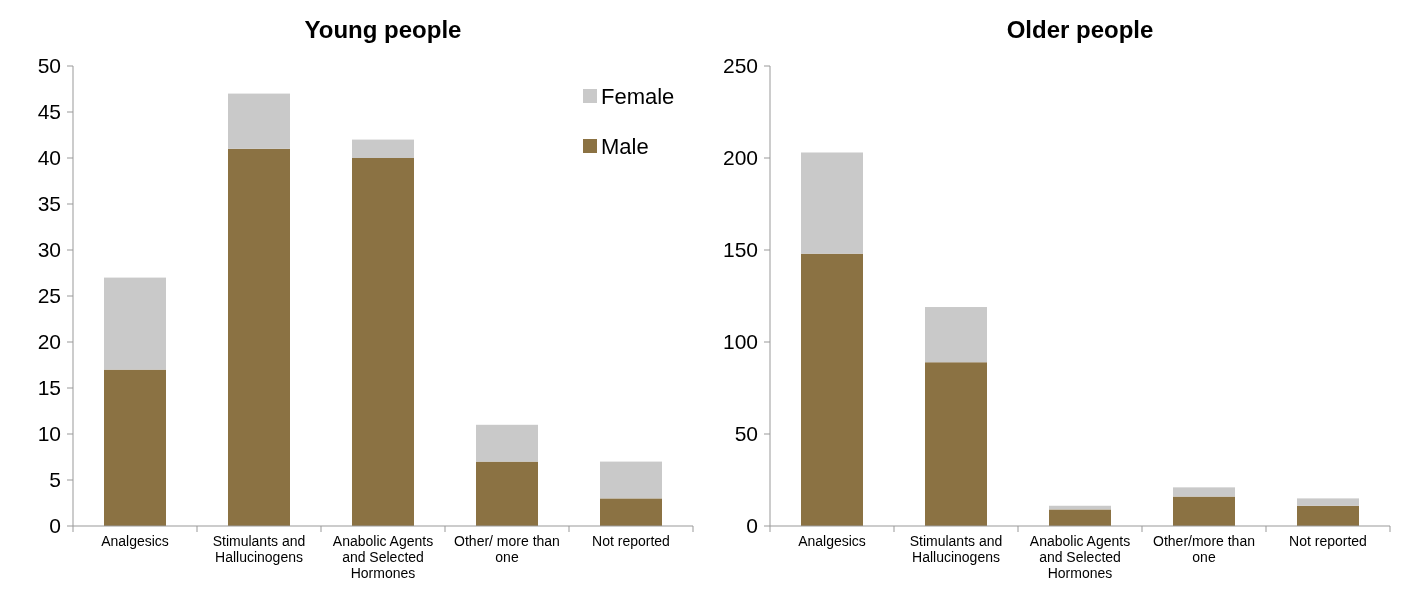 Image resolution: width=1410 pixels, height=604 pixels. Describe the element at coordinates (638, 96) in the screenshot. I see `legend-label: Female` at that location.